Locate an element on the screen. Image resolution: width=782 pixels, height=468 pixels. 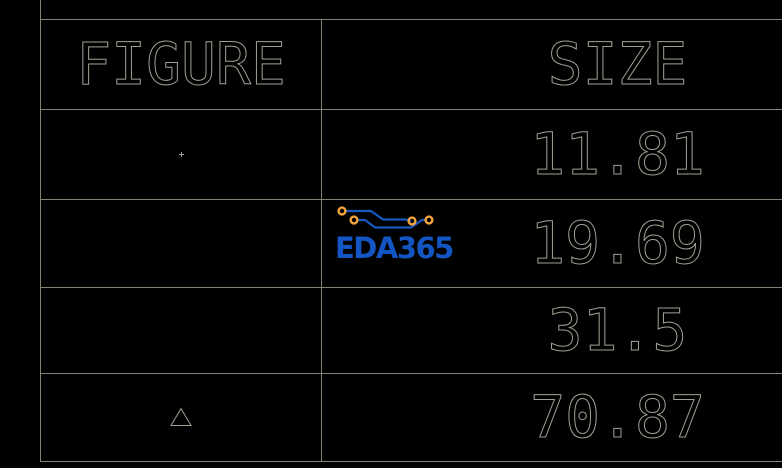
triangle-marker is located at coordinates (181, 416).